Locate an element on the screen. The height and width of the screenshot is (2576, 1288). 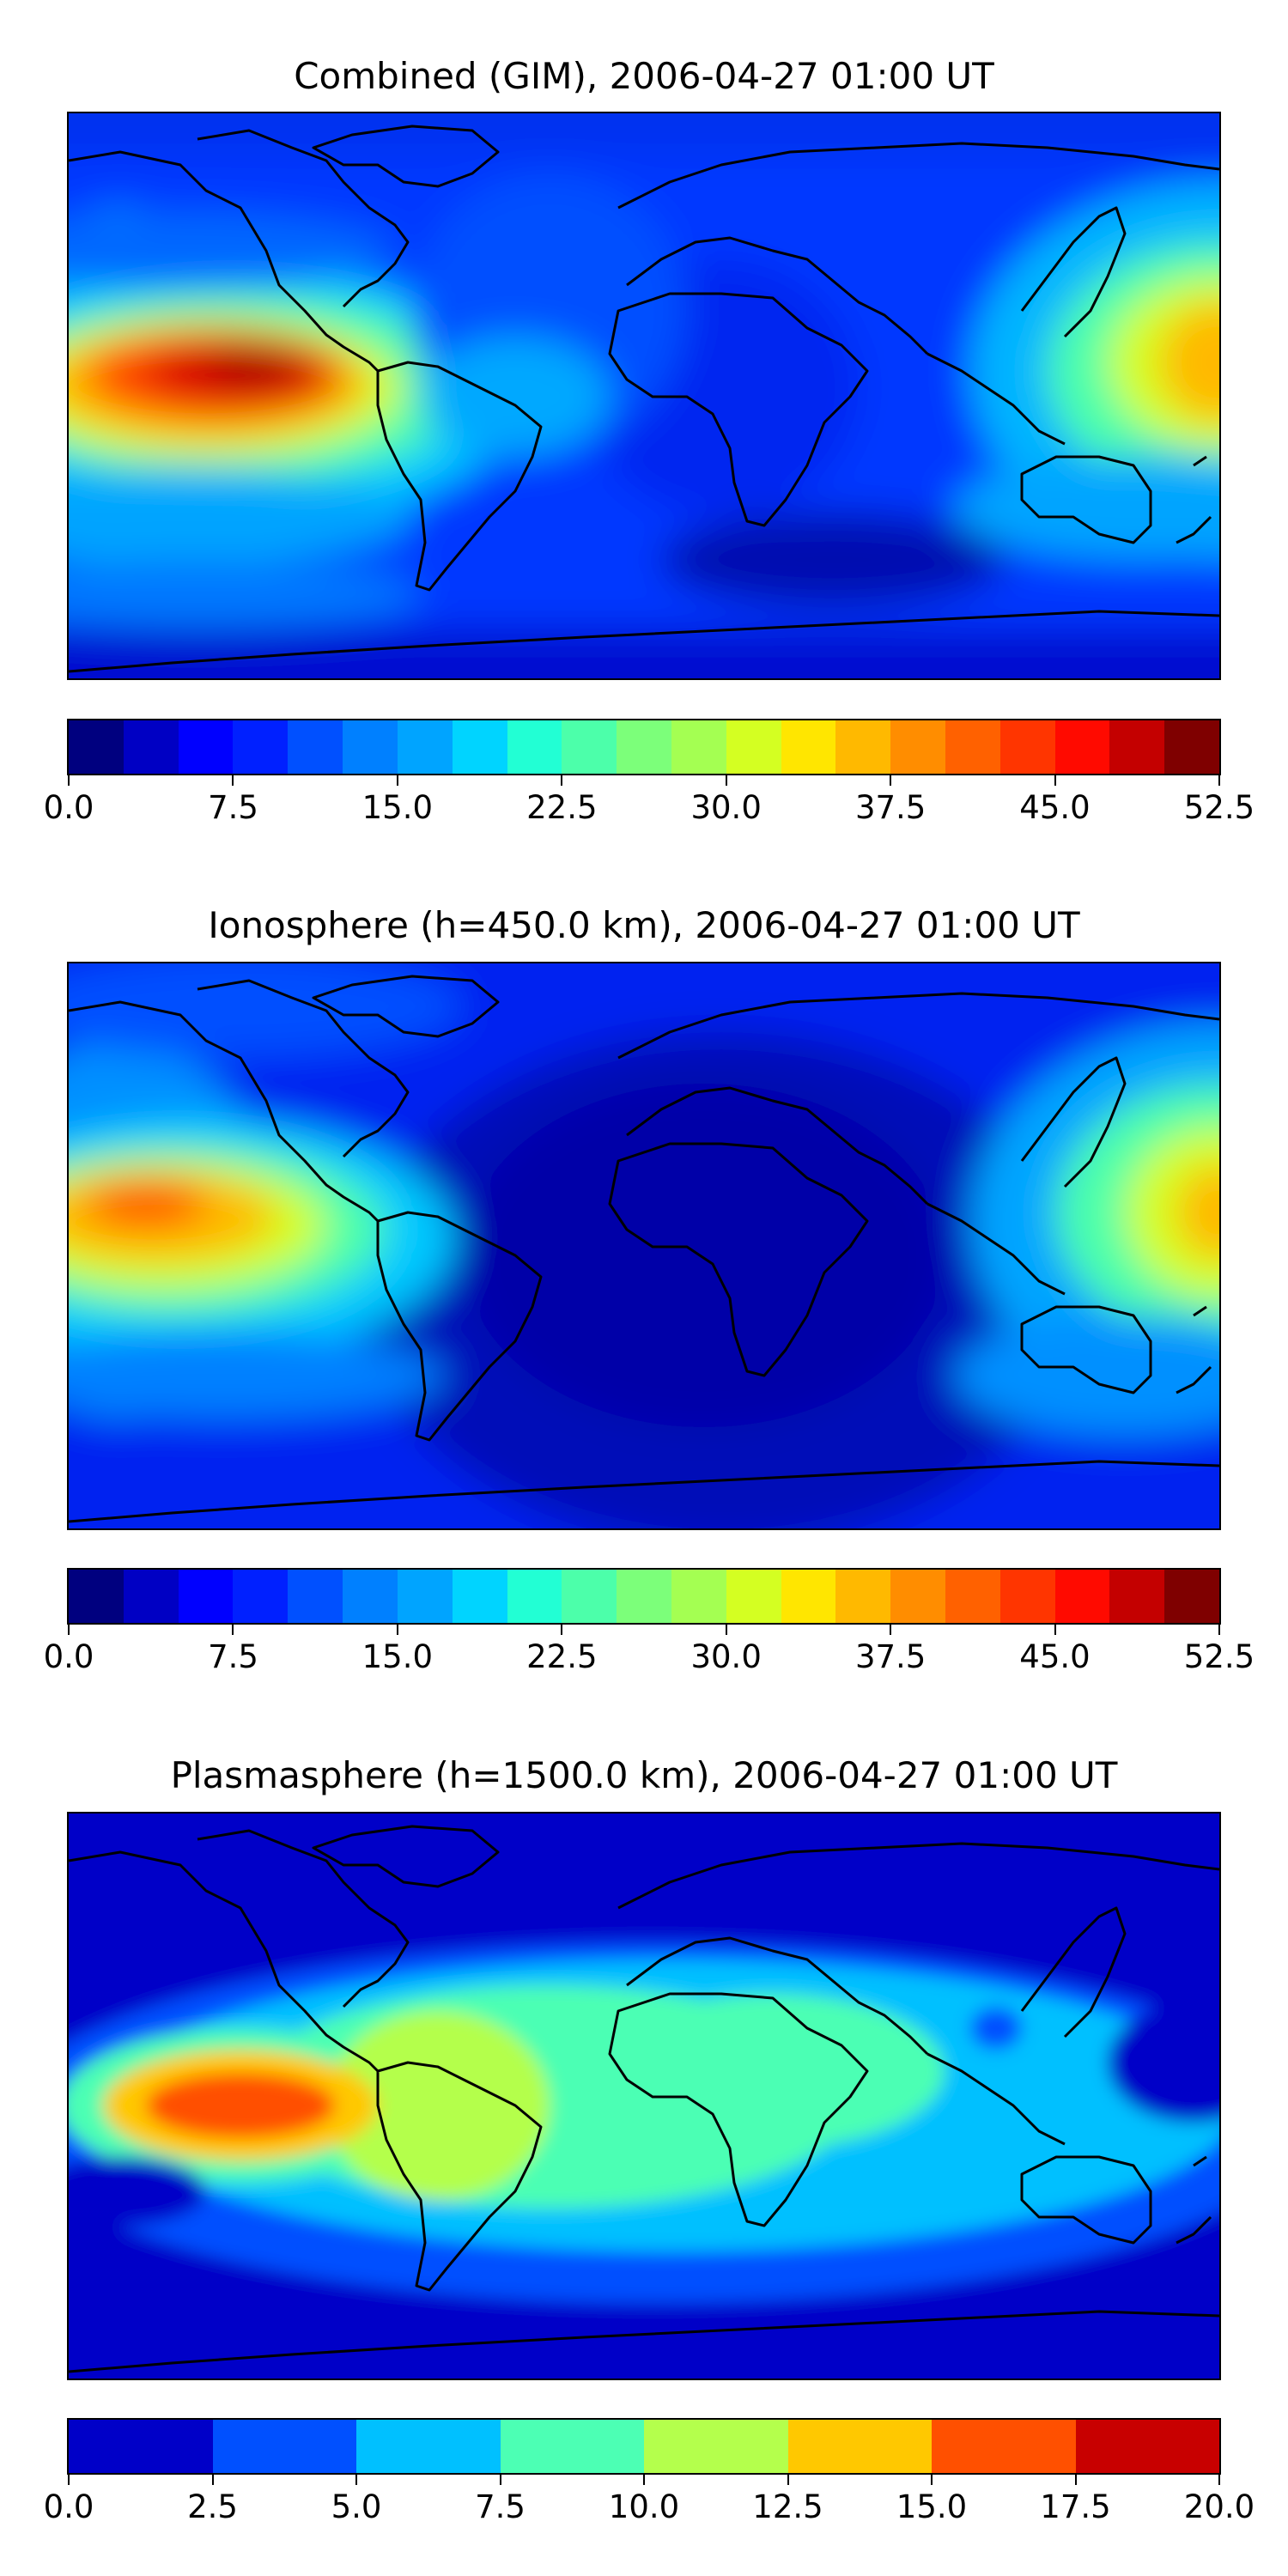
panel-1-colorbar-ticks: 0.0 7.5 15.0 22.5 30.0 37.5 45.0 52.5 is located at coordinates (649, 800).